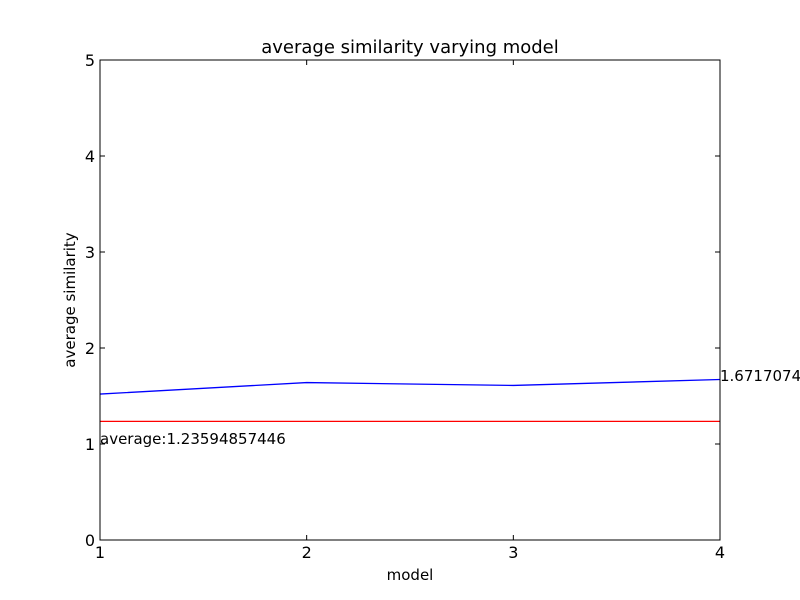 The image size is (800, 600). What do you see at coordinates (90, 444) in the screenshot?
I see `y-tick-label: 1` at bounding box center [90, 444].